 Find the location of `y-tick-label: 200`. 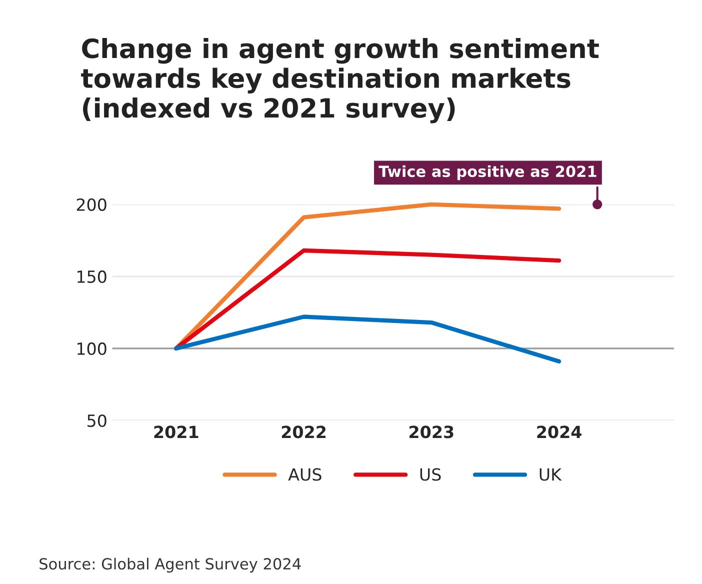

y-tick-label: 200 is located at coordinates (91, 204).